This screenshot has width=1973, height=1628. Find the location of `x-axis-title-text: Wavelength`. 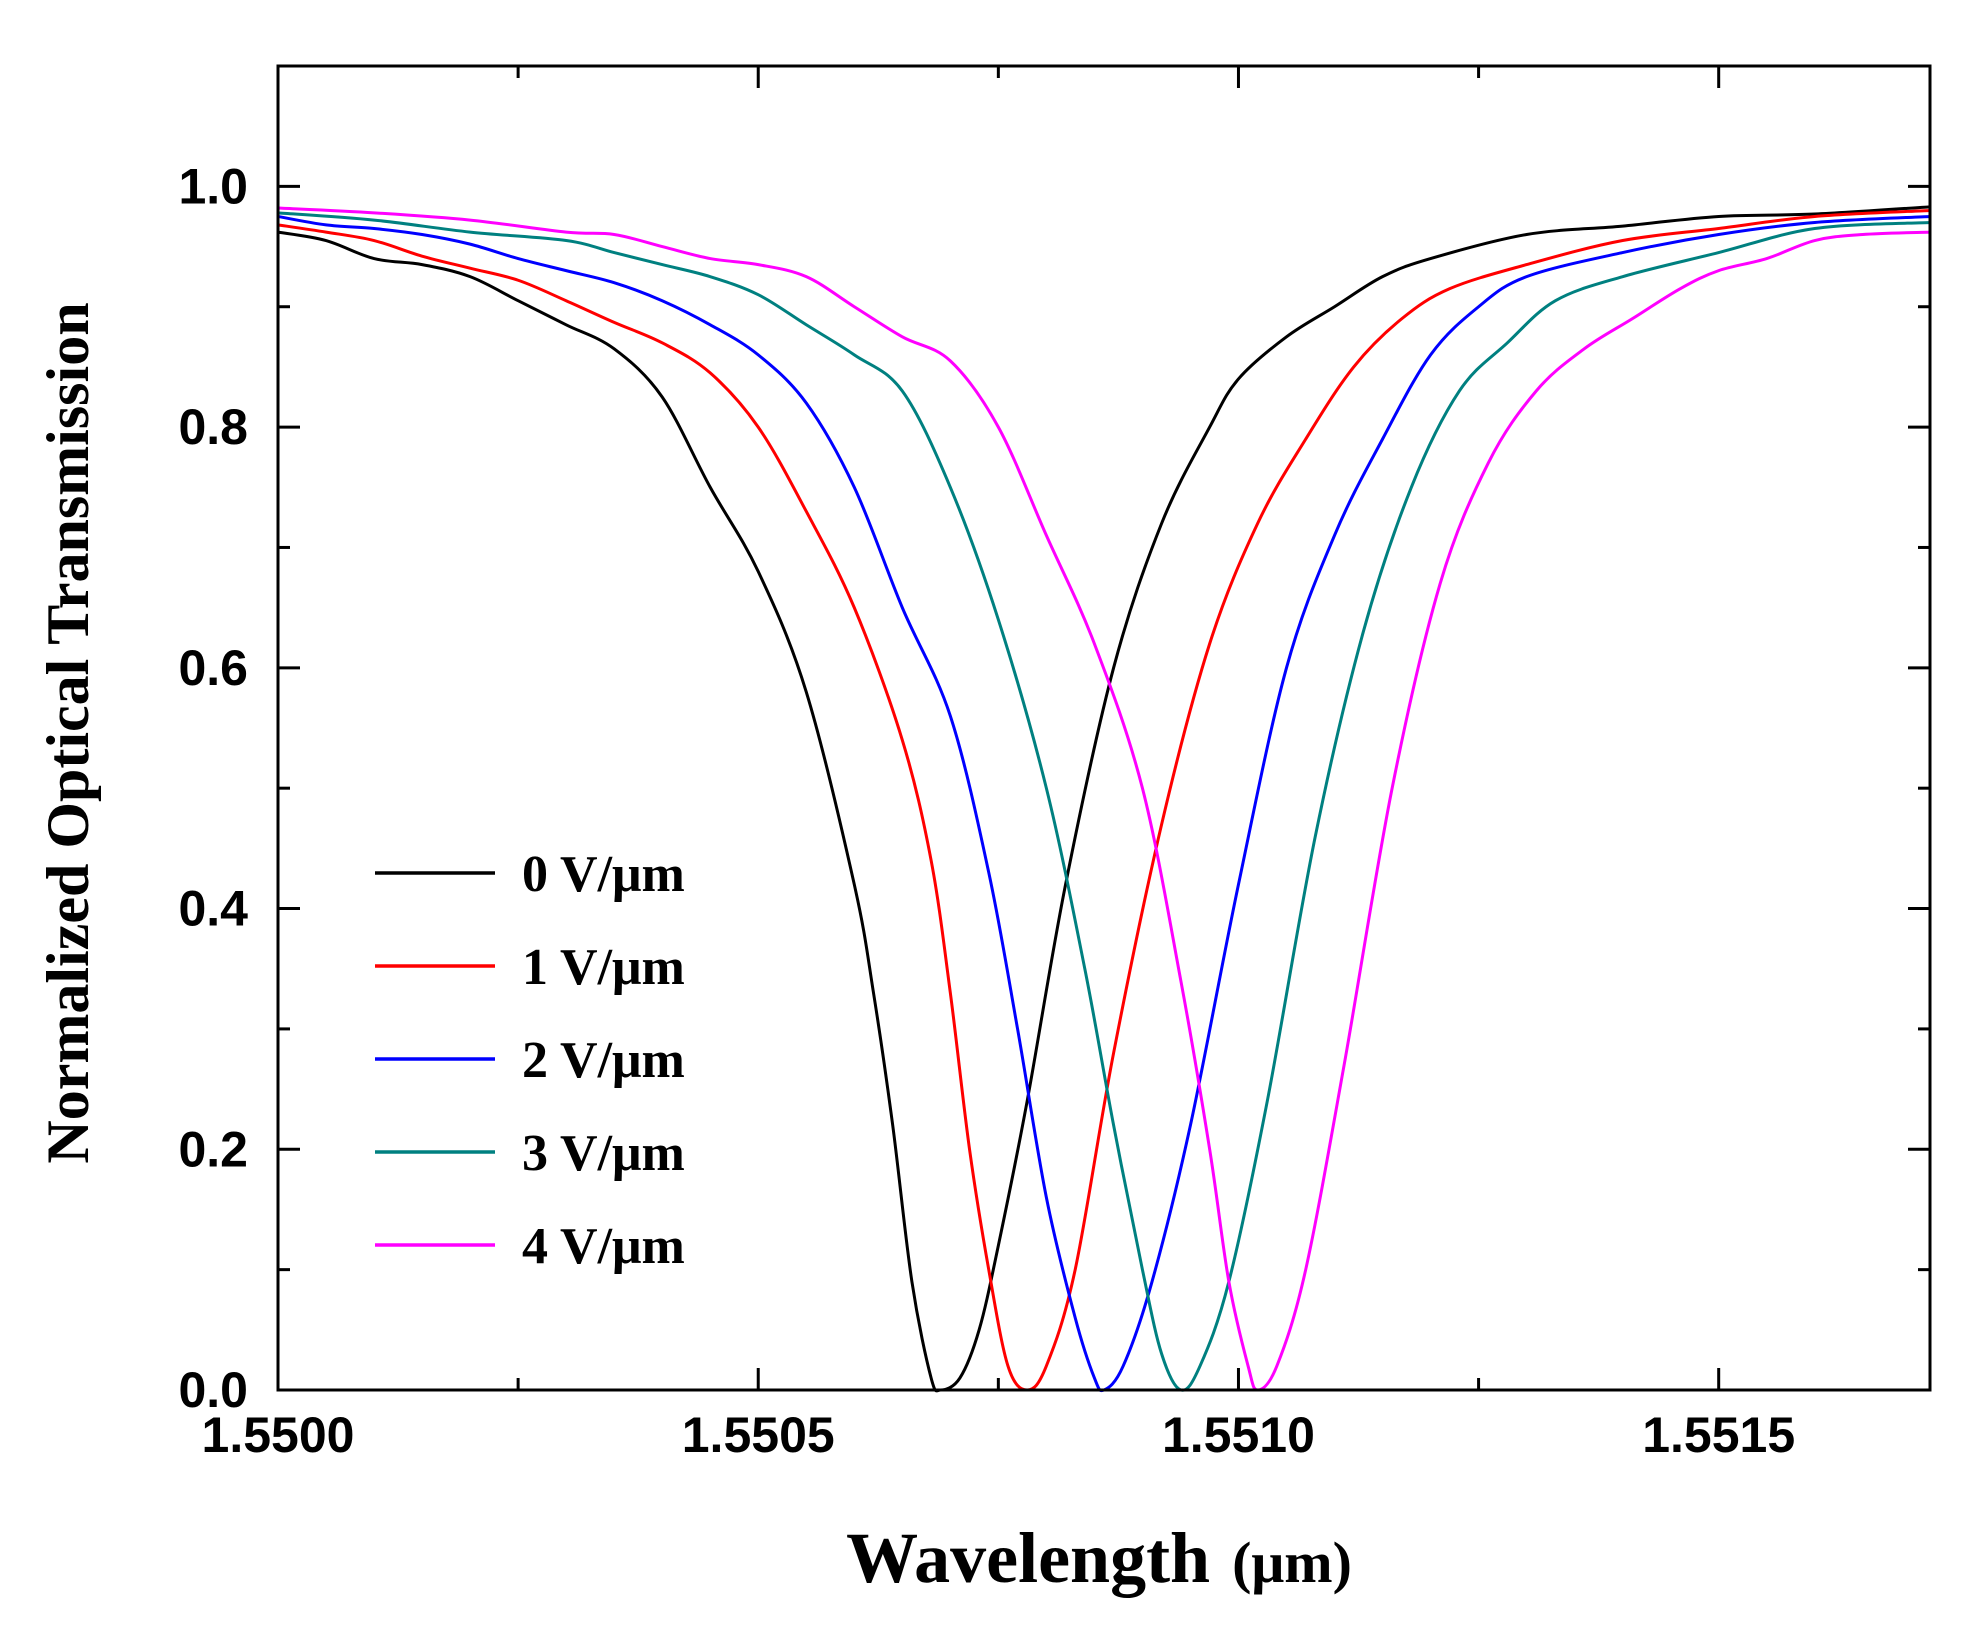

x-axis-title-text: Wavelength is located at coordinates (1028, 1558).